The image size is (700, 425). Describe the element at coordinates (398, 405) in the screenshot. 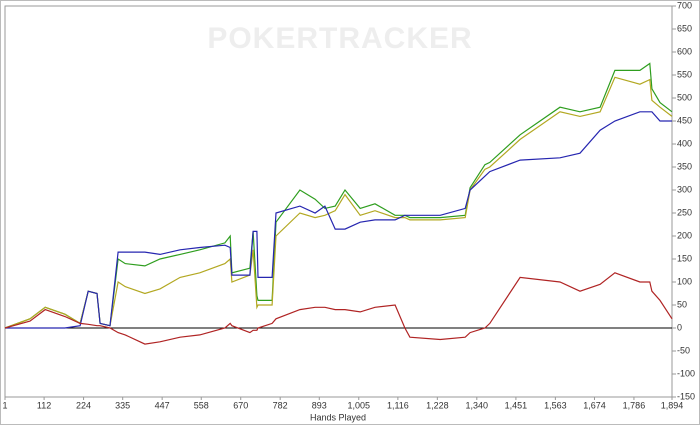

I see `x-tick-label: 1,116` at that location.